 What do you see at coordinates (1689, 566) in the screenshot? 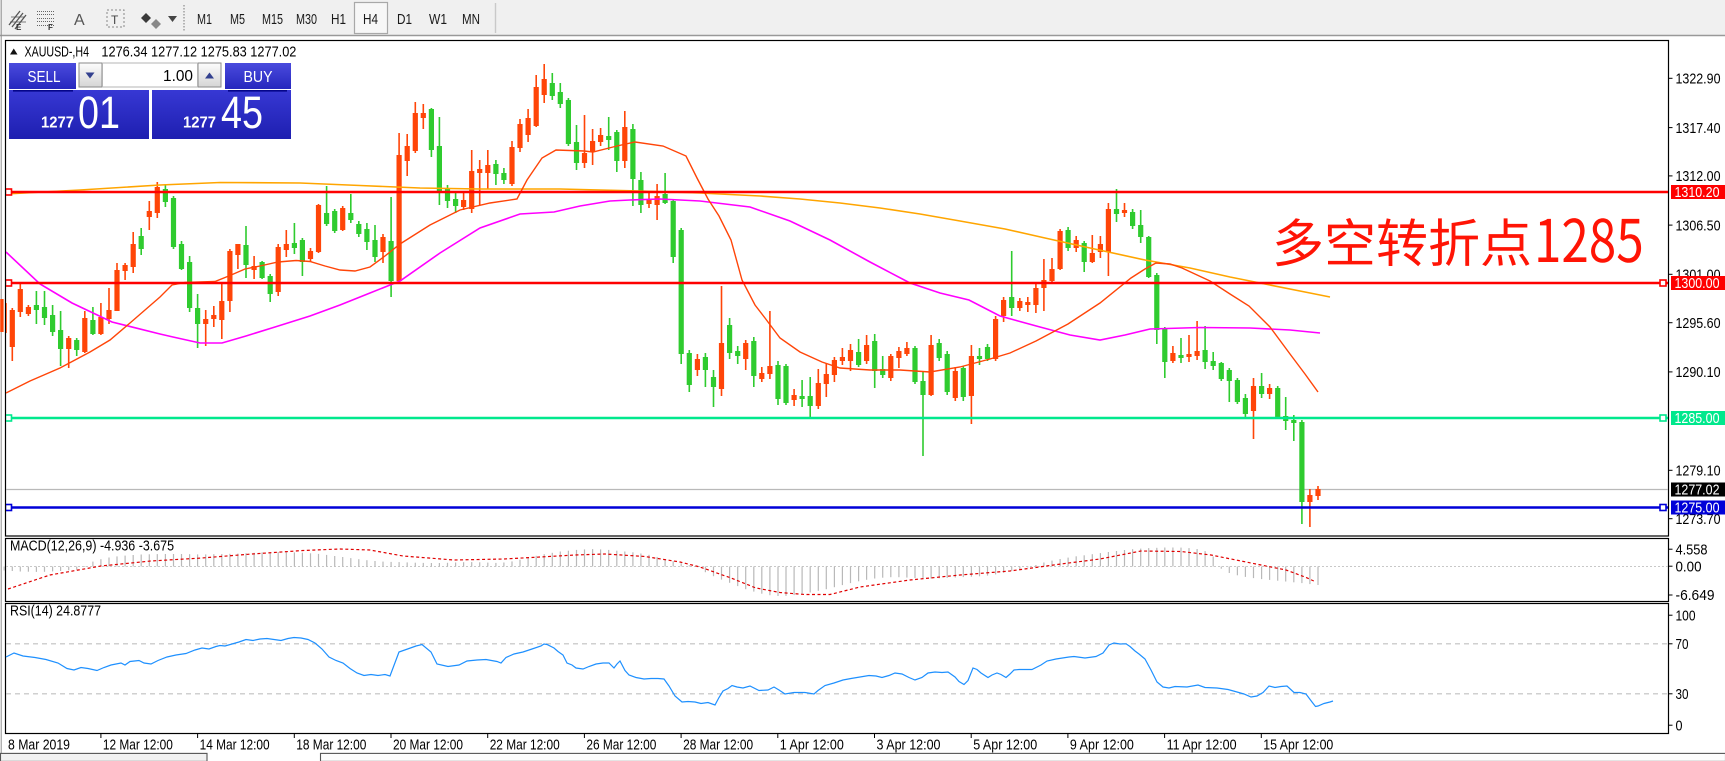
I see `svg-text: 0.00` at bounding box center [1689, 566].